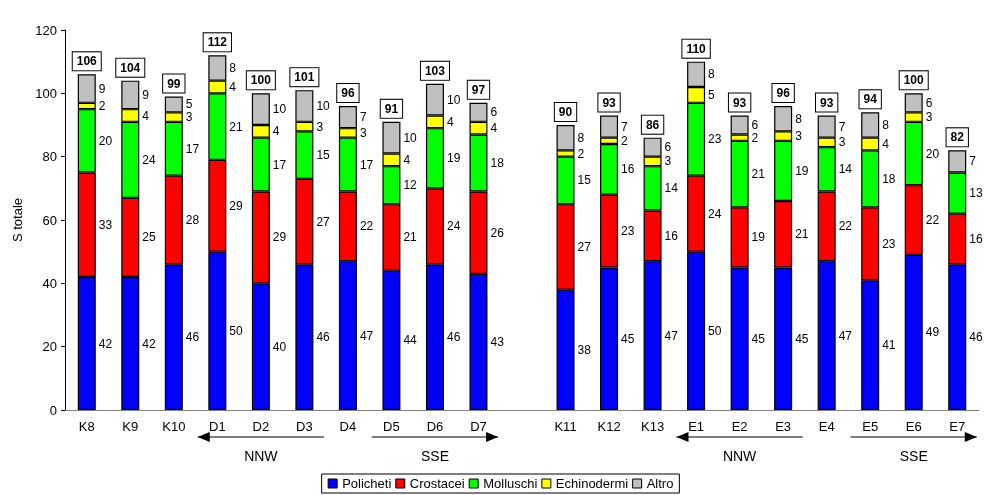 The width and height of the screenshot is (1001, 495). Describe the element at coordinates (739, 426) in the screenshot. I see `x-tick-label: E2` at that location.